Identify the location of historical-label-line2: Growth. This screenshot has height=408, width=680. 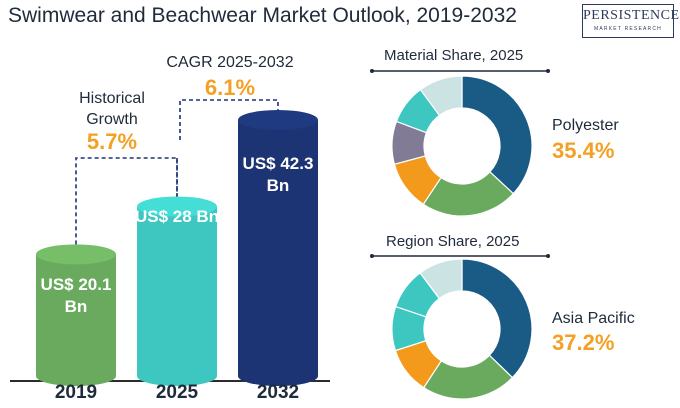
(112, 119).